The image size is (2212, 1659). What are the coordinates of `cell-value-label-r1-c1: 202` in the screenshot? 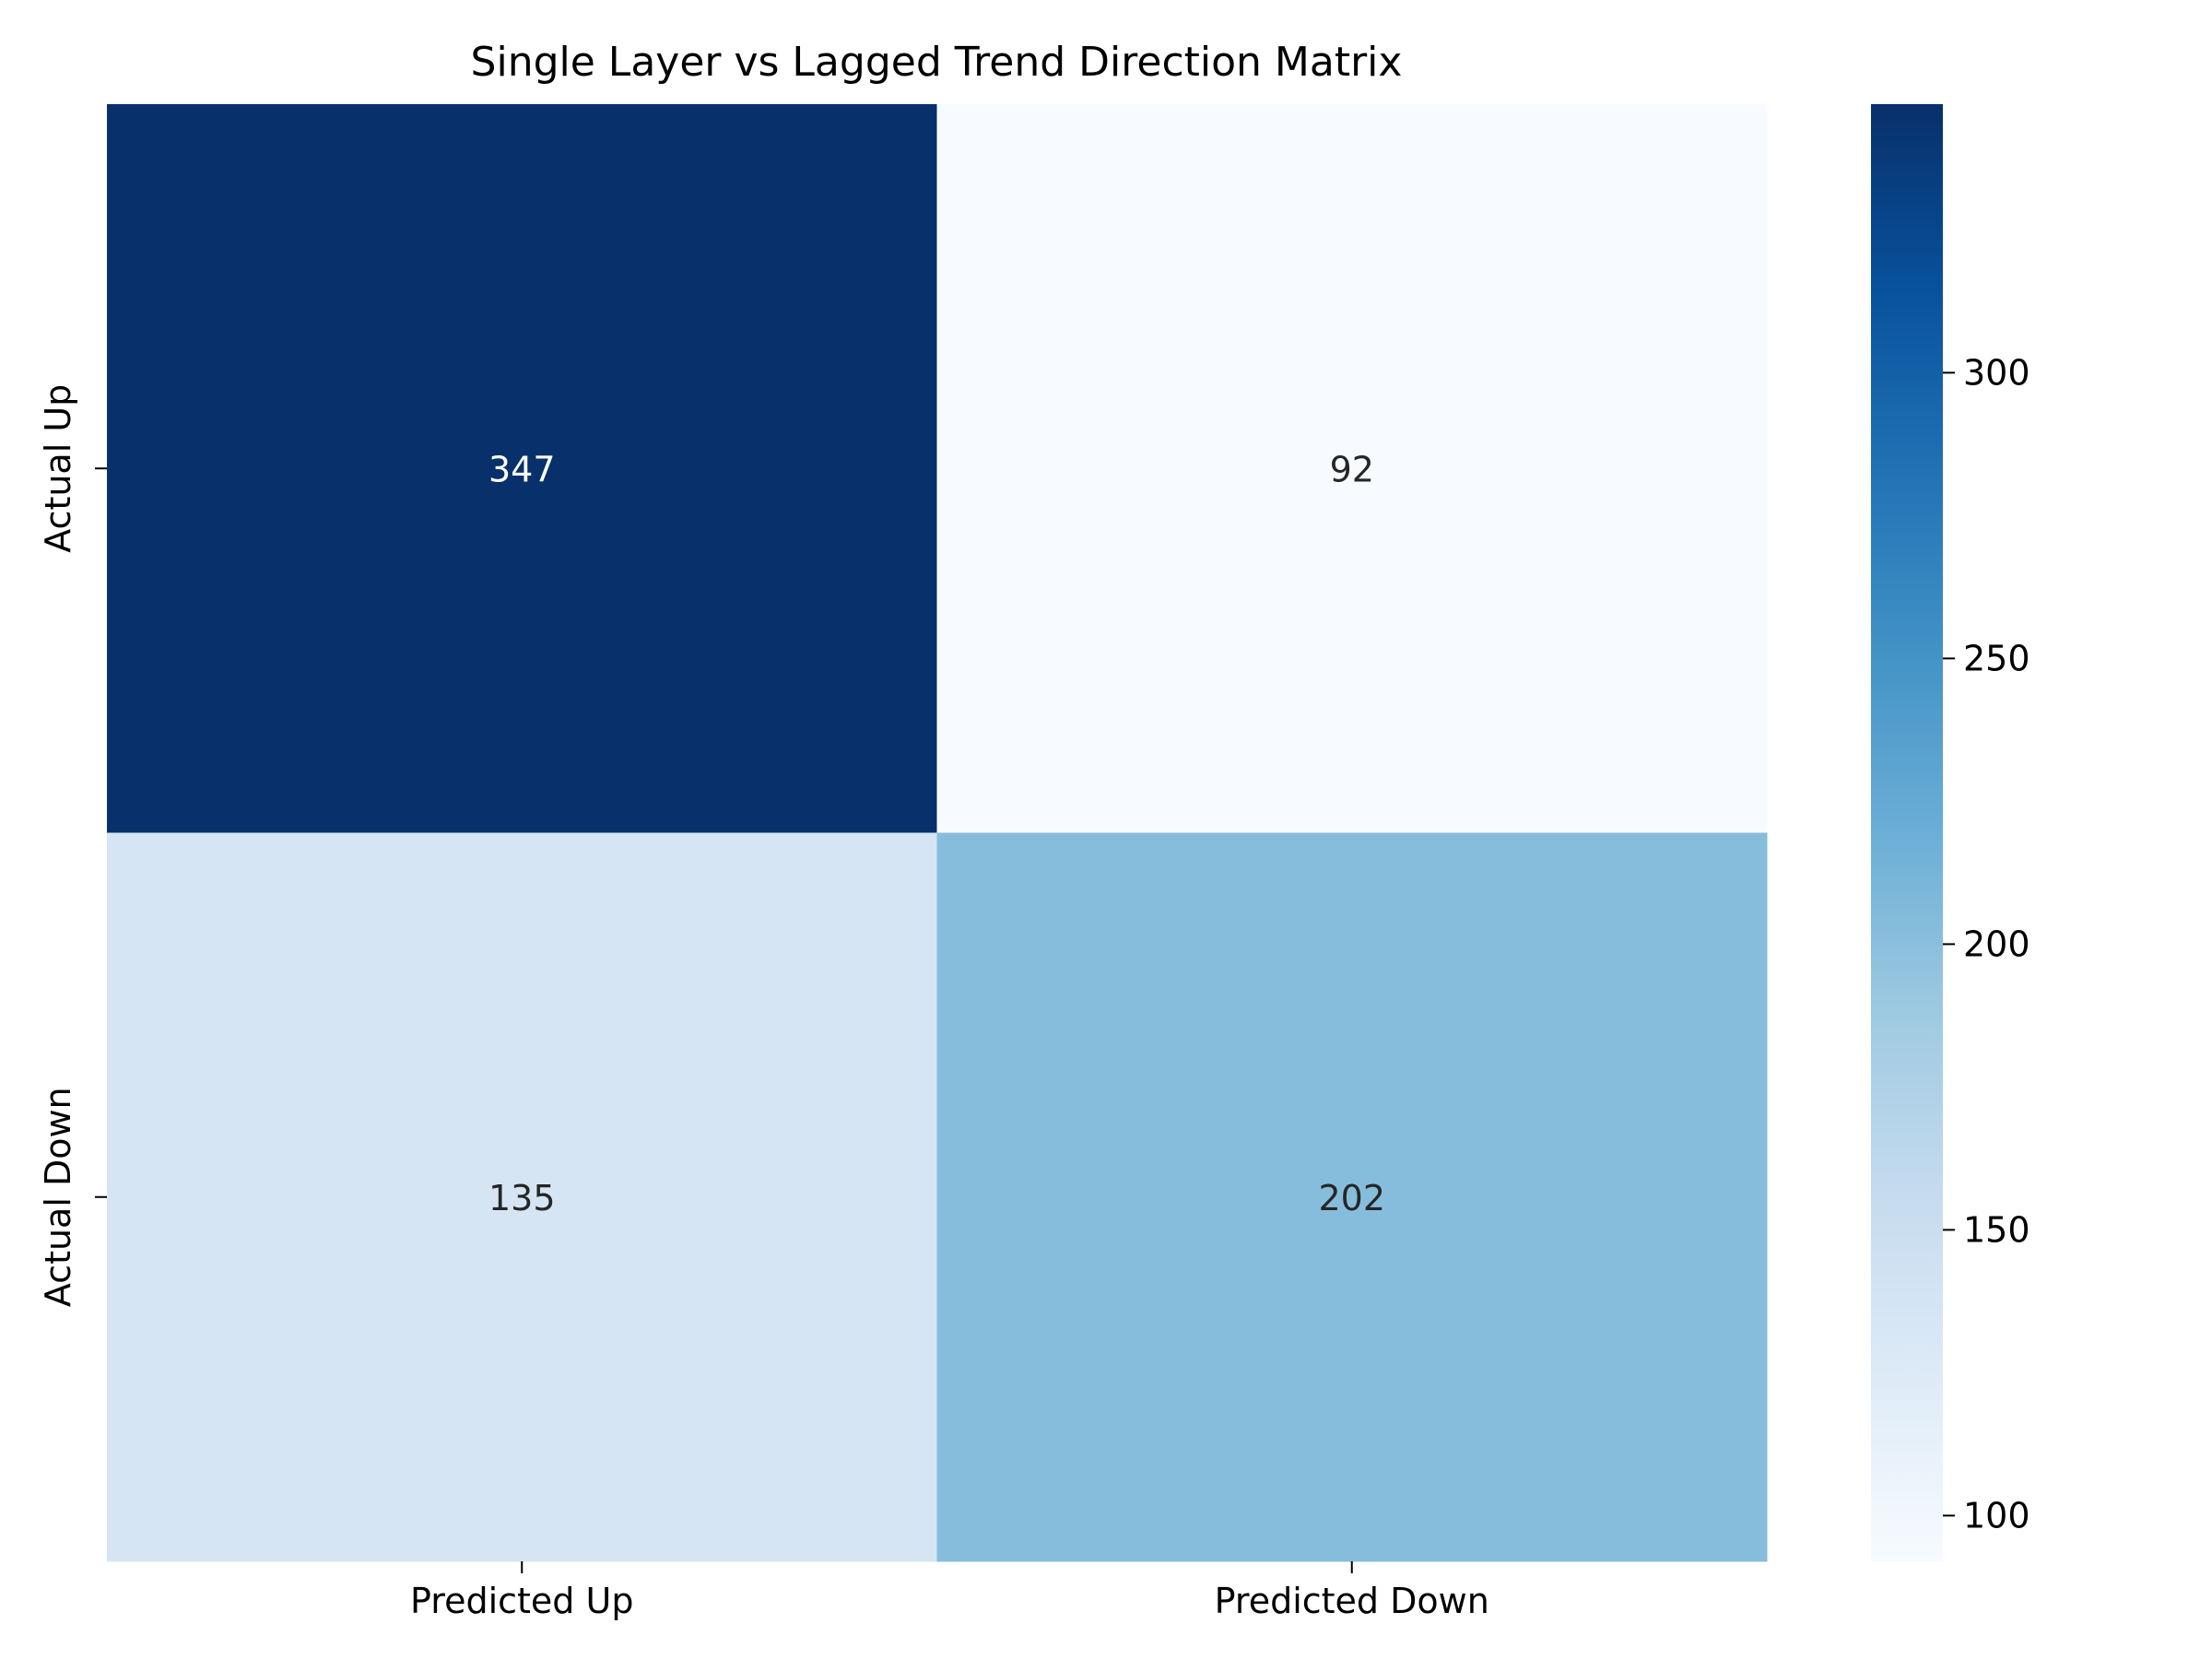 It's located at (1351, 1198).